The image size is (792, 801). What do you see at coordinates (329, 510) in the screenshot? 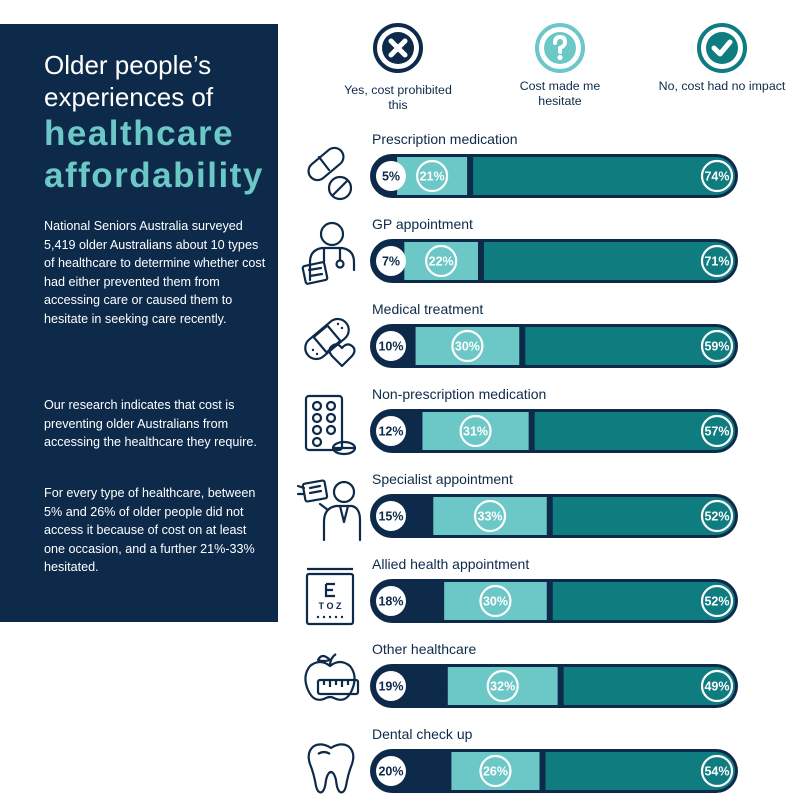
I see `specialist-icon` at bounding box center [329, 510].